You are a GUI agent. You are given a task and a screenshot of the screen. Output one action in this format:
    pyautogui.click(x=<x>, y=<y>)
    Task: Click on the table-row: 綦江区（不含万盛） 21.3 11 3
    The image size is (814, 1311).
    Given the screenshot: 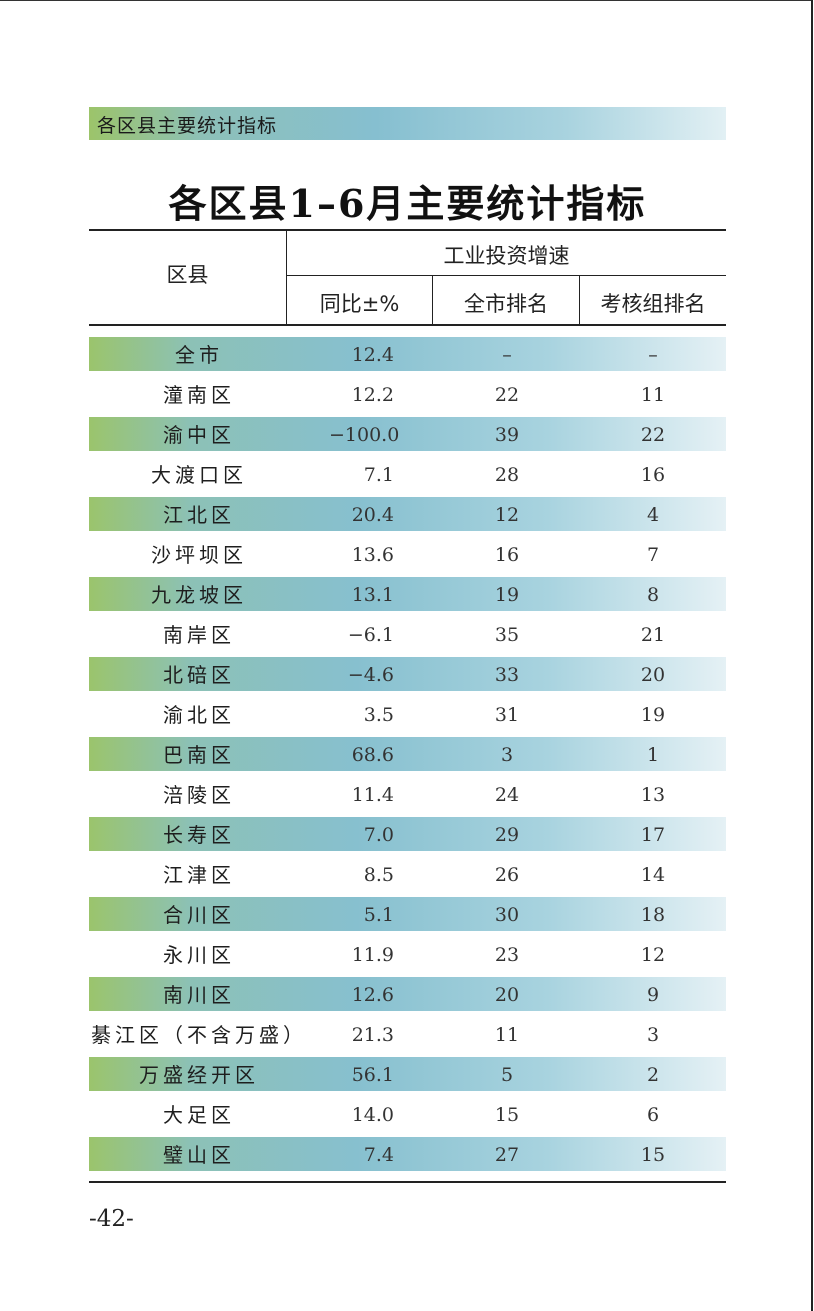 What is the action you would take?
    pyautogui.click(x=407, y=1036)
    